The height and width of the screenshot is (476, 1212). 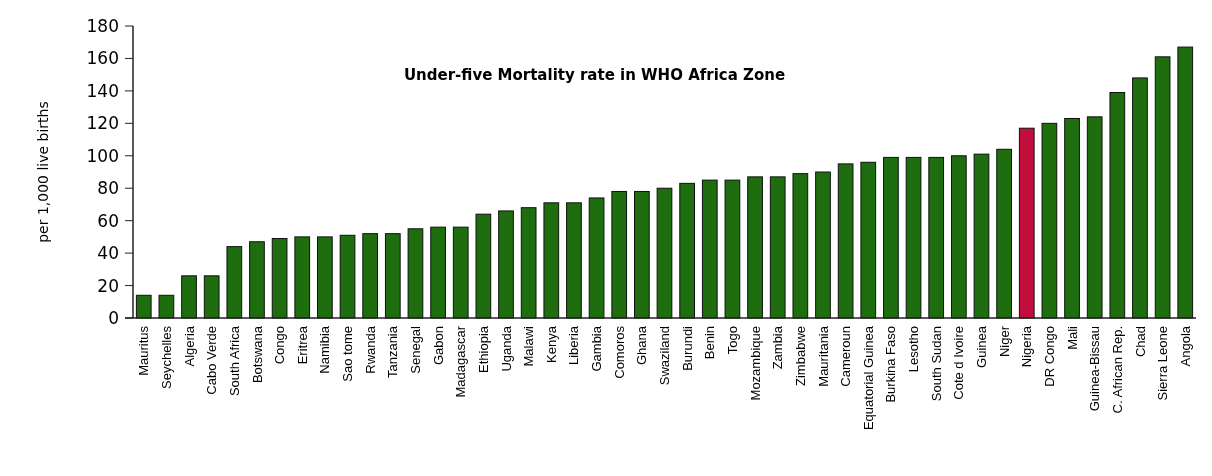 I want to click on x-tick-label: Gabon, so click(x=438, y=346).